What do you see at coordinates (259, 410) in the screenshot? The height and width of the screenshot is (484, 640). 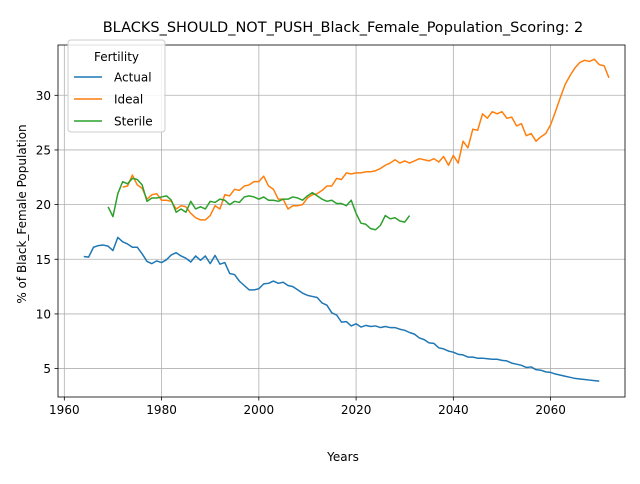 I see `x-tick-label: 2000` at bounding box center [259, 410].